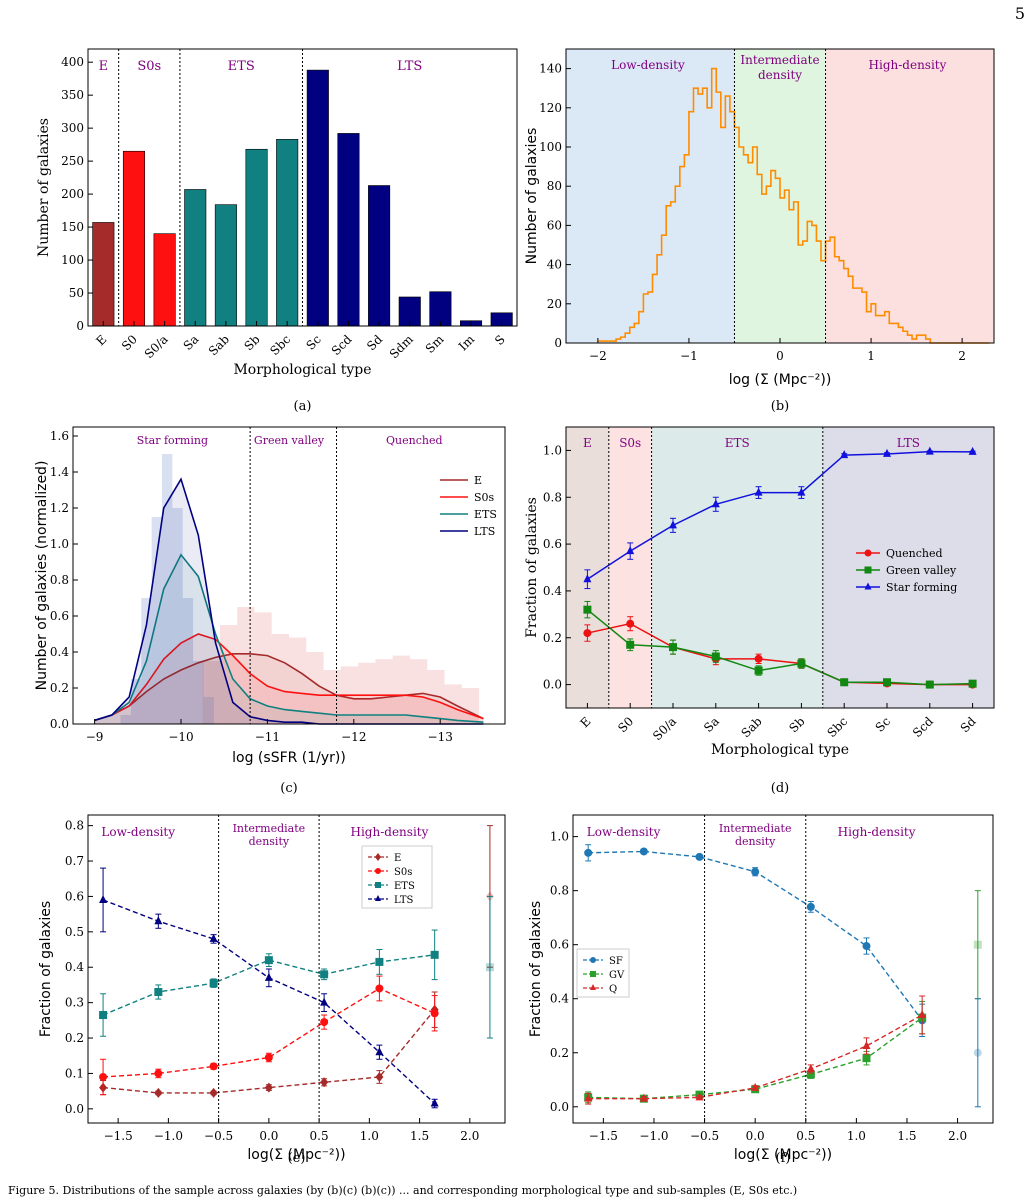  Describe the element at coordinates (469, 1136) in the screenshot. I see `x-tick-label: 2.0` at that location.